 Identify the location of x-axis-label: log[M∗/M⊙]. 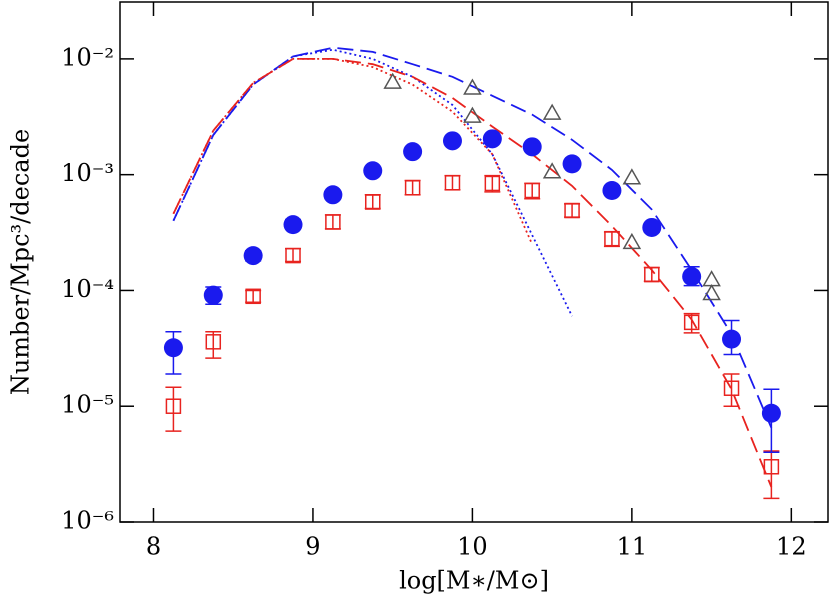
(474, 581).